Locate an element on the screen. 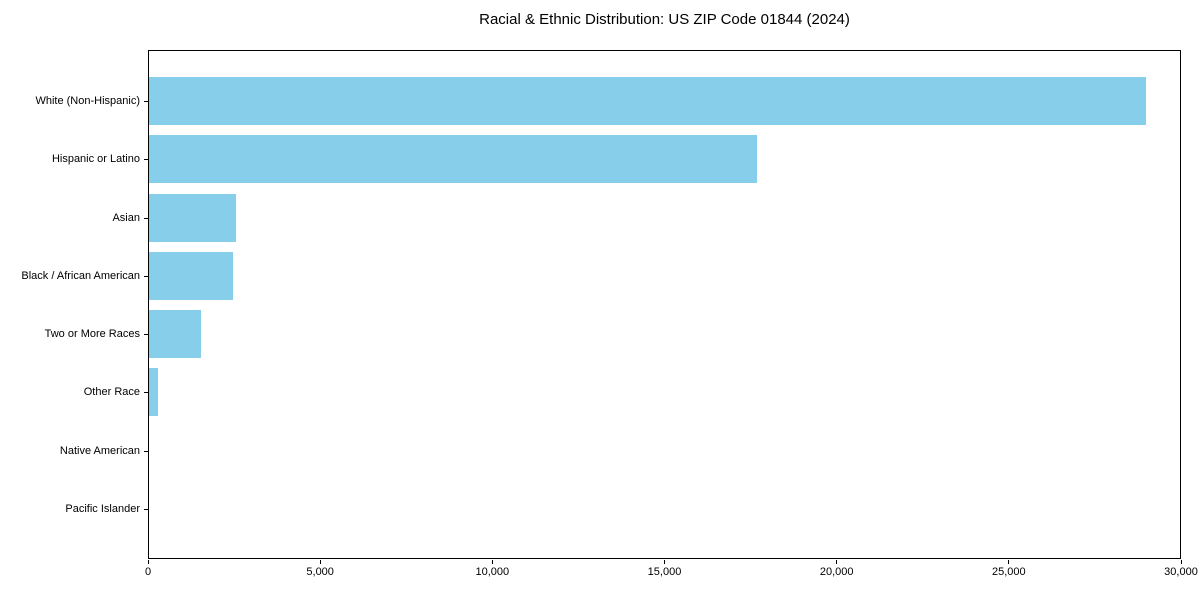 The width and height of the screenshot is (1200, 600). bar-row: Native American is located at coordinates (620, 451).